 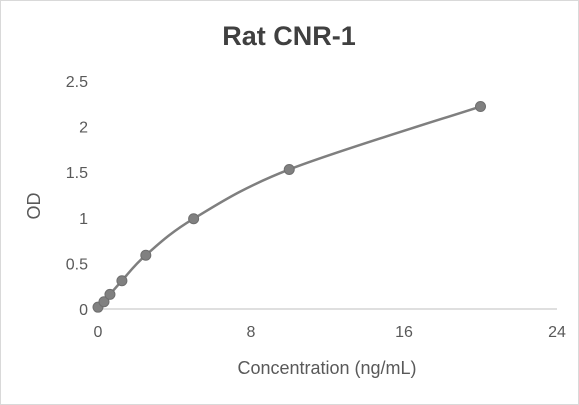 I want to click on x-tick-label: 24, so click(x=557, y=332).